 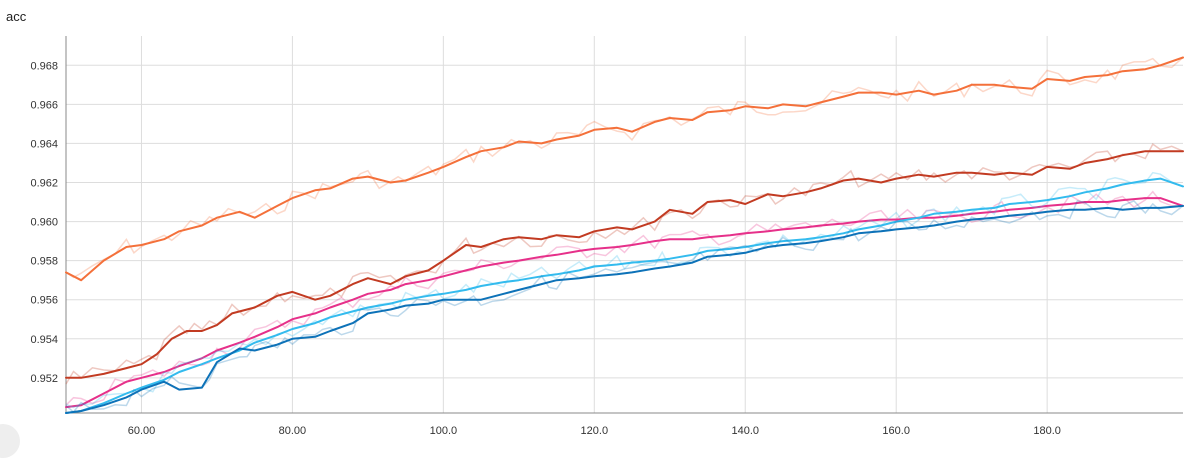 What do you see at coordinates (44, 379) in the screenshot?
I see `y-tick-label: 0.952` at bounding box center [44, 379].